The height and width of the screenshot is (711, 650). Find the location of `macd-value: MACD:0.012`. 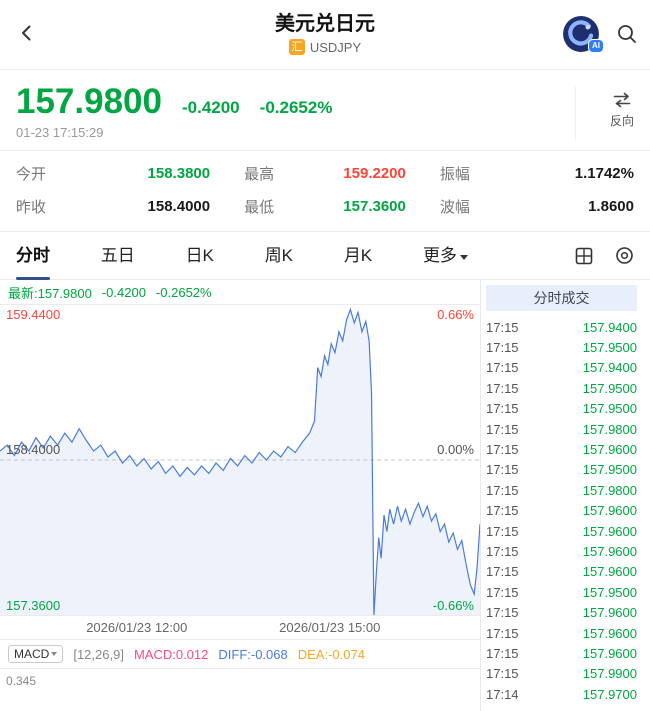

macd-value: MACD:0.012 is located at coordinates (171, 654).